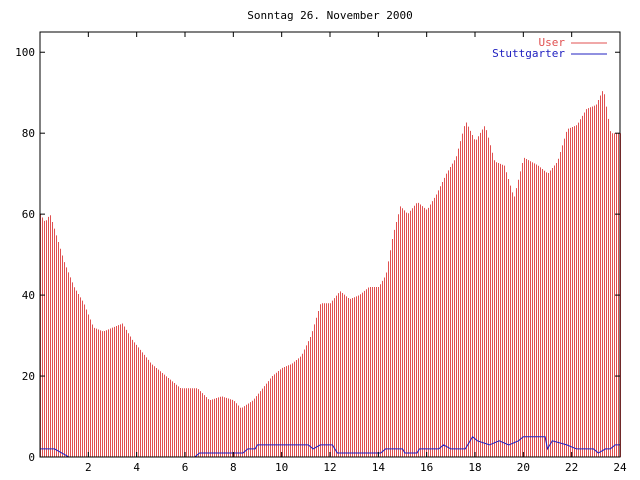  I want to click on legend-label-stuttgarter: Stuttgarter, so click(528, 53).